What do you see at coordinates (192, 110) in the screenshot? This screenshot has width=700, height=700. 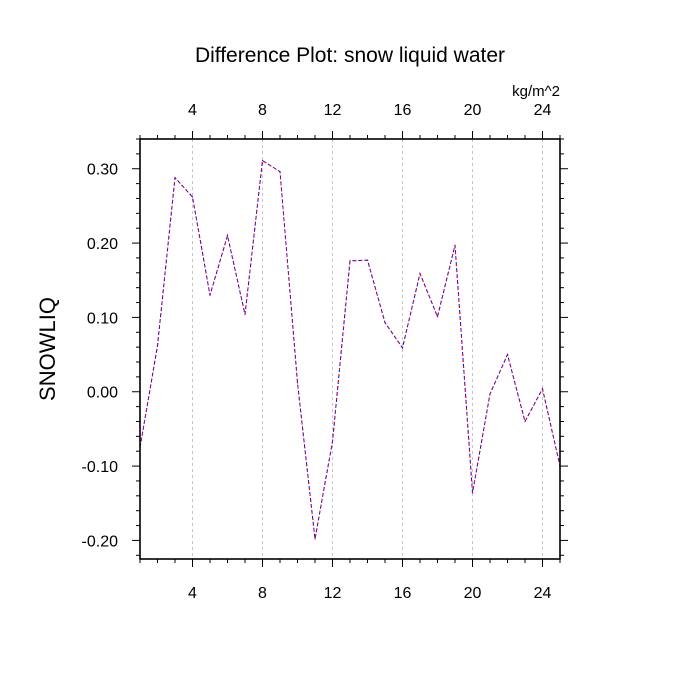 I see `x-tick-label-top: 4` at bounding box center [192, 110].